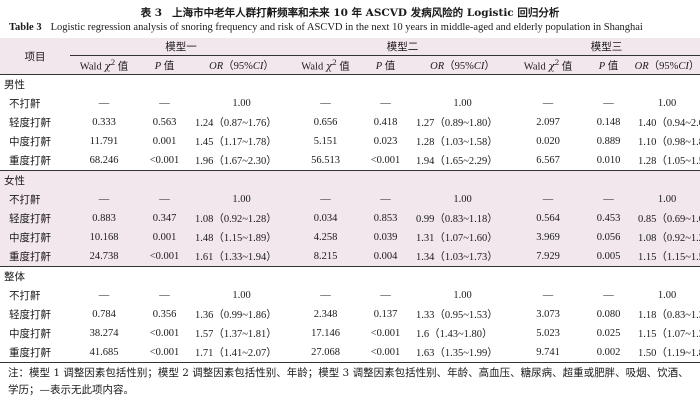 The image size is (700, 403). Describe the element at coordinates (608, 257) in the screenshot. I see `table-cell: 0.005` at that location.